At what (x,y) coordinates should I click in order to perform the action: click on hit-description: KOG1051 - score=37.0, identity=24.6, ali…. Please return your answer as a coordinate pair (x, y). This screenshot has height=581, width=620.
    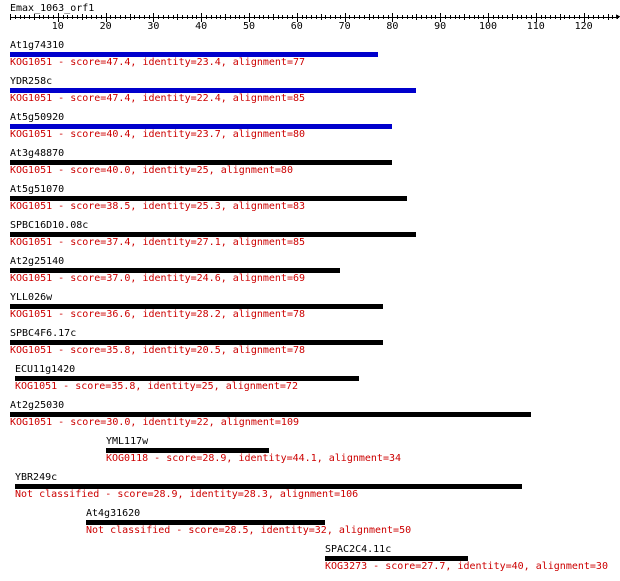
    Looking at the image, I should click on (158, 278).